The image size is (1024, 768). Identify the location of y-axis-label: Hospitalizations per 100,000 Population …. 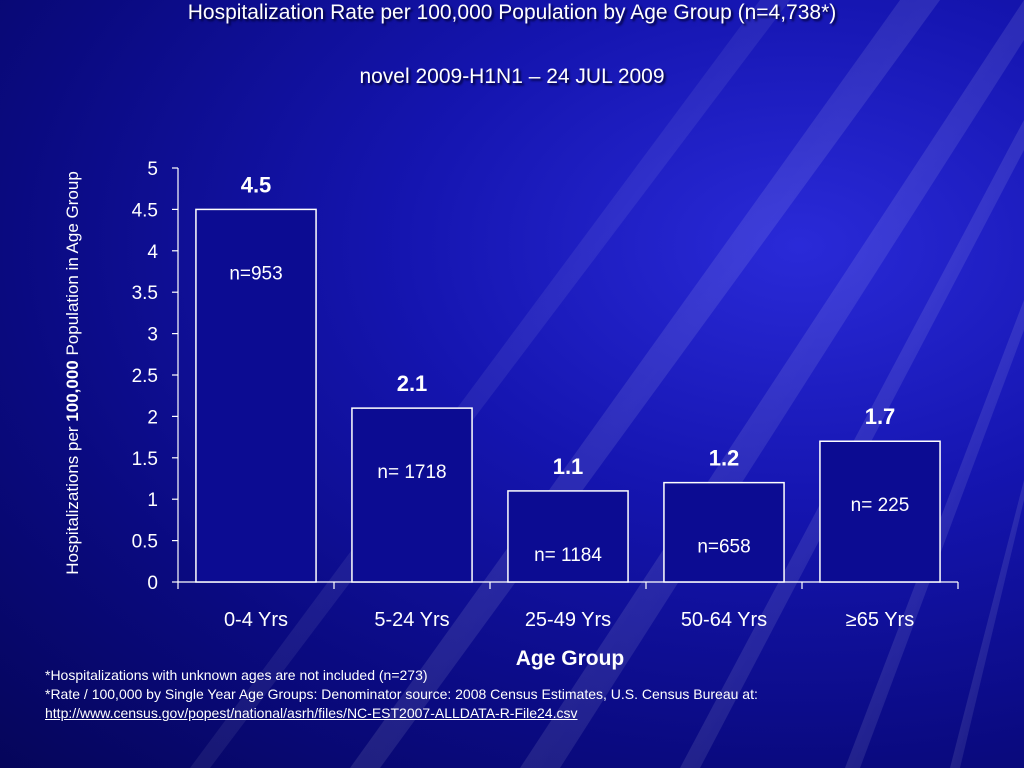
(73, 372).